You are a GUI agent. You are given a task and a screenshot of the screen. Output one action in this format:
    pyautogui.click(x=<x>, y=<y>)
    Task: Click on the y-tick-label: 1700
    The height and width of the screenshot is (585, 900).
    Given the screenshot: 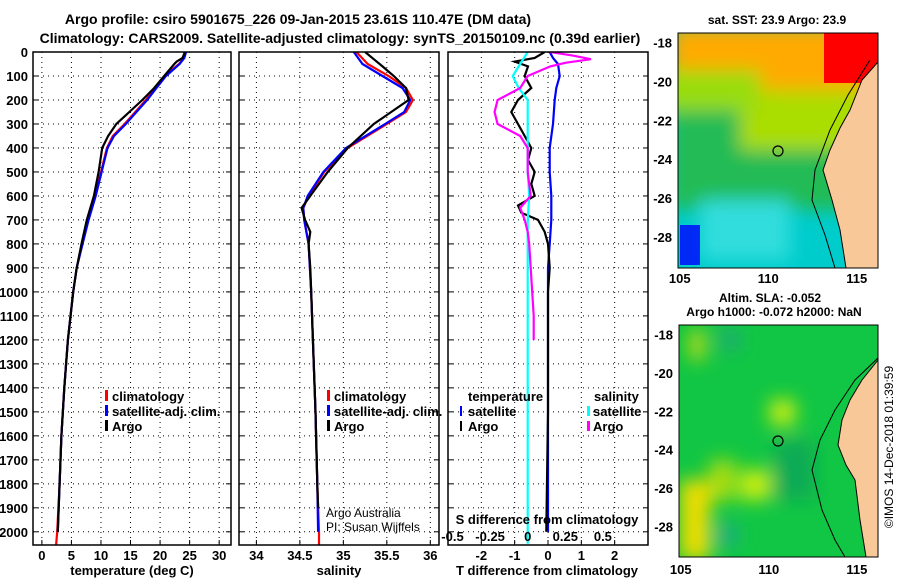 What is the action you would take?
    pyautogui.click(x=14, y=460)
    